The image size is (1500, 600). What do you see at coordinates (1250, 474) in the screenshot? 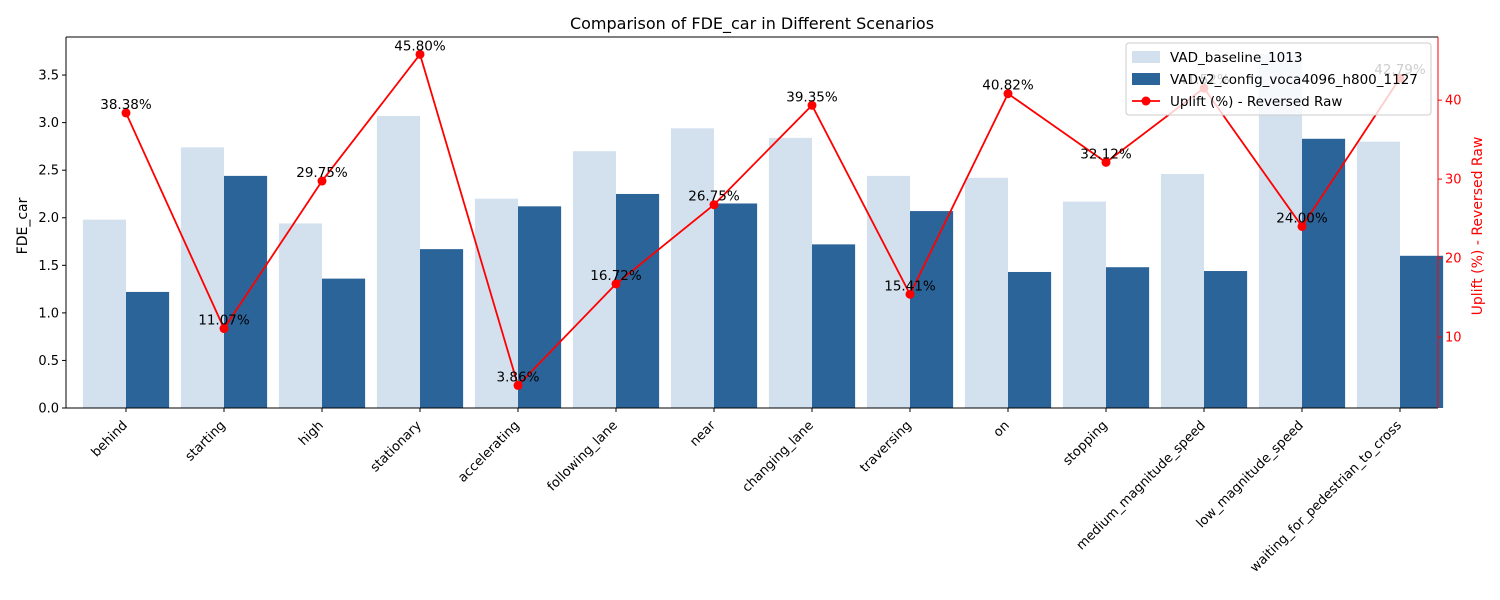
I see `x-tick-label: low_magnitude_speed` at bounding box center [1250, 474].